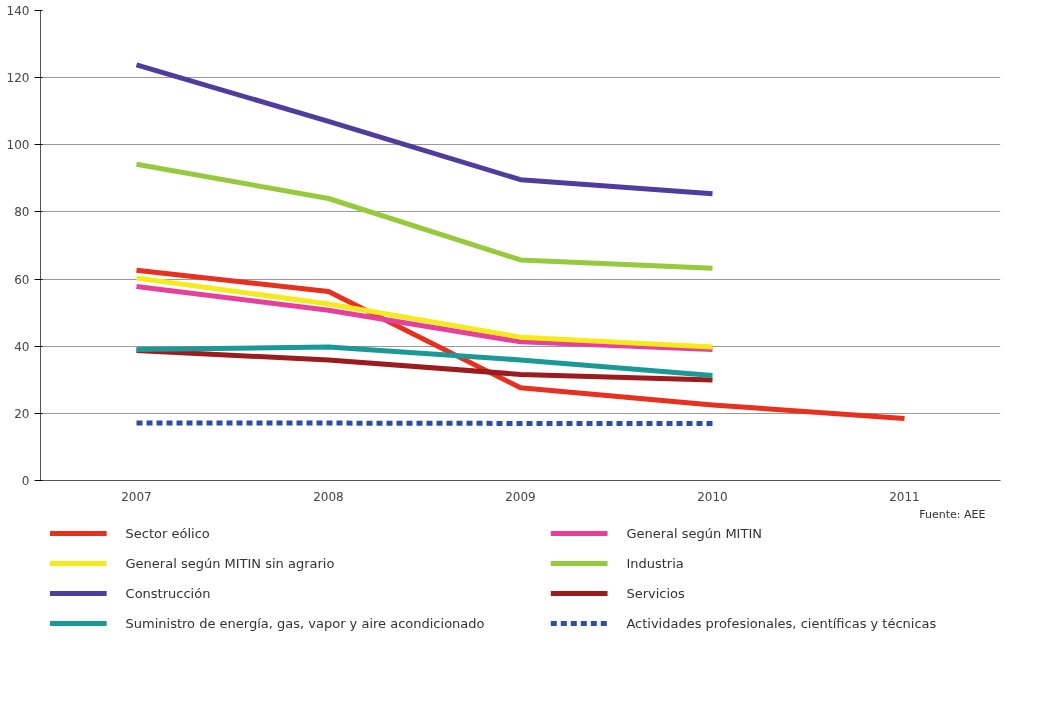 The height and width of the screenshot is (727, 1043). Describe the element at coordinates (18, 145) in the screenshot. I see `y-tick-label: 100` at that location.